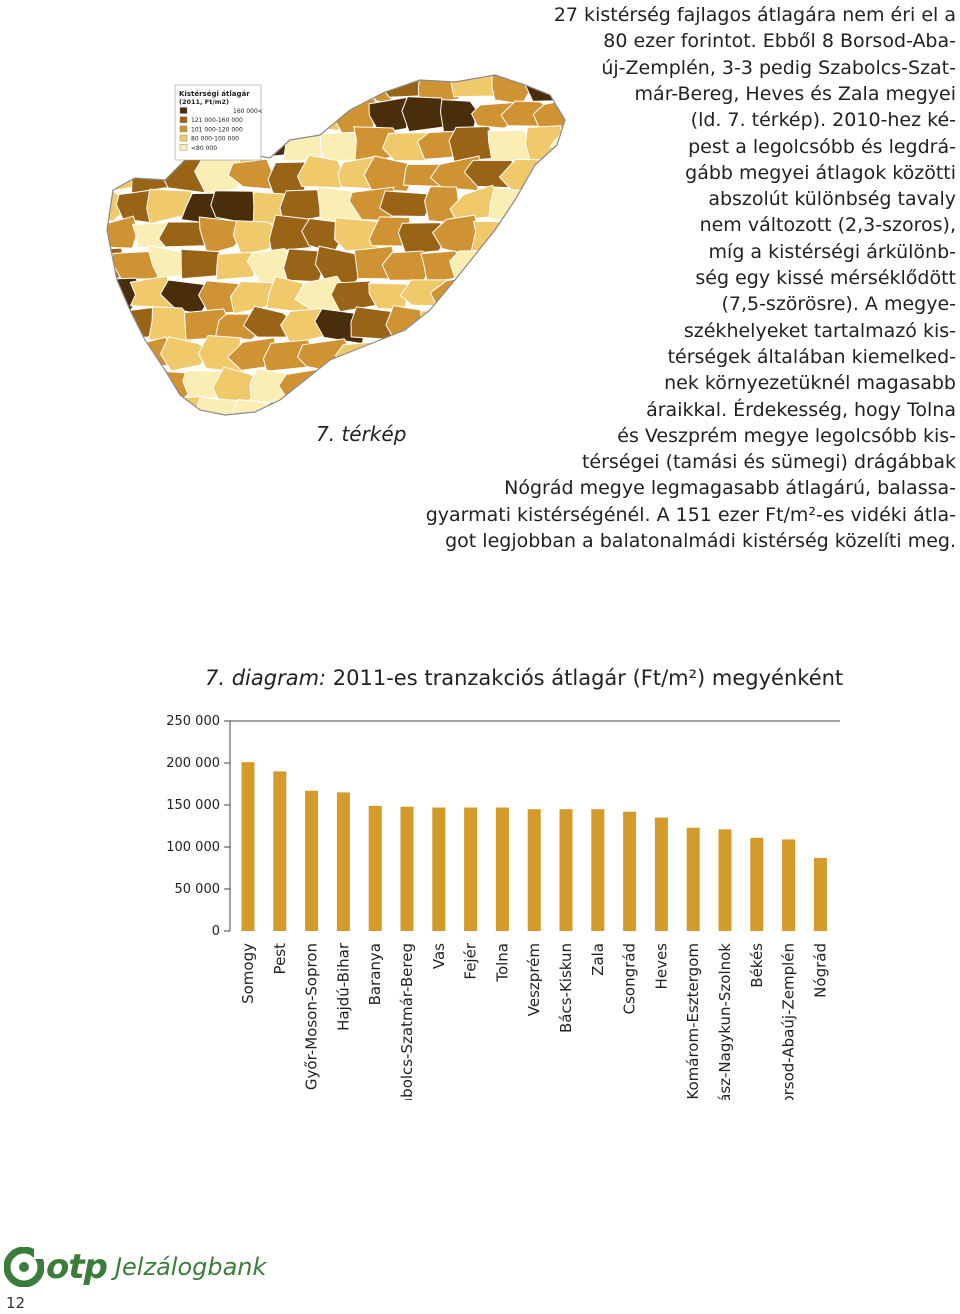  What do you see at coordinates (768, 462) in the screenshot?
I see `paragraph-line: térségei (tamási és sümegi) drágábbak` at bounding box center [768, 462].